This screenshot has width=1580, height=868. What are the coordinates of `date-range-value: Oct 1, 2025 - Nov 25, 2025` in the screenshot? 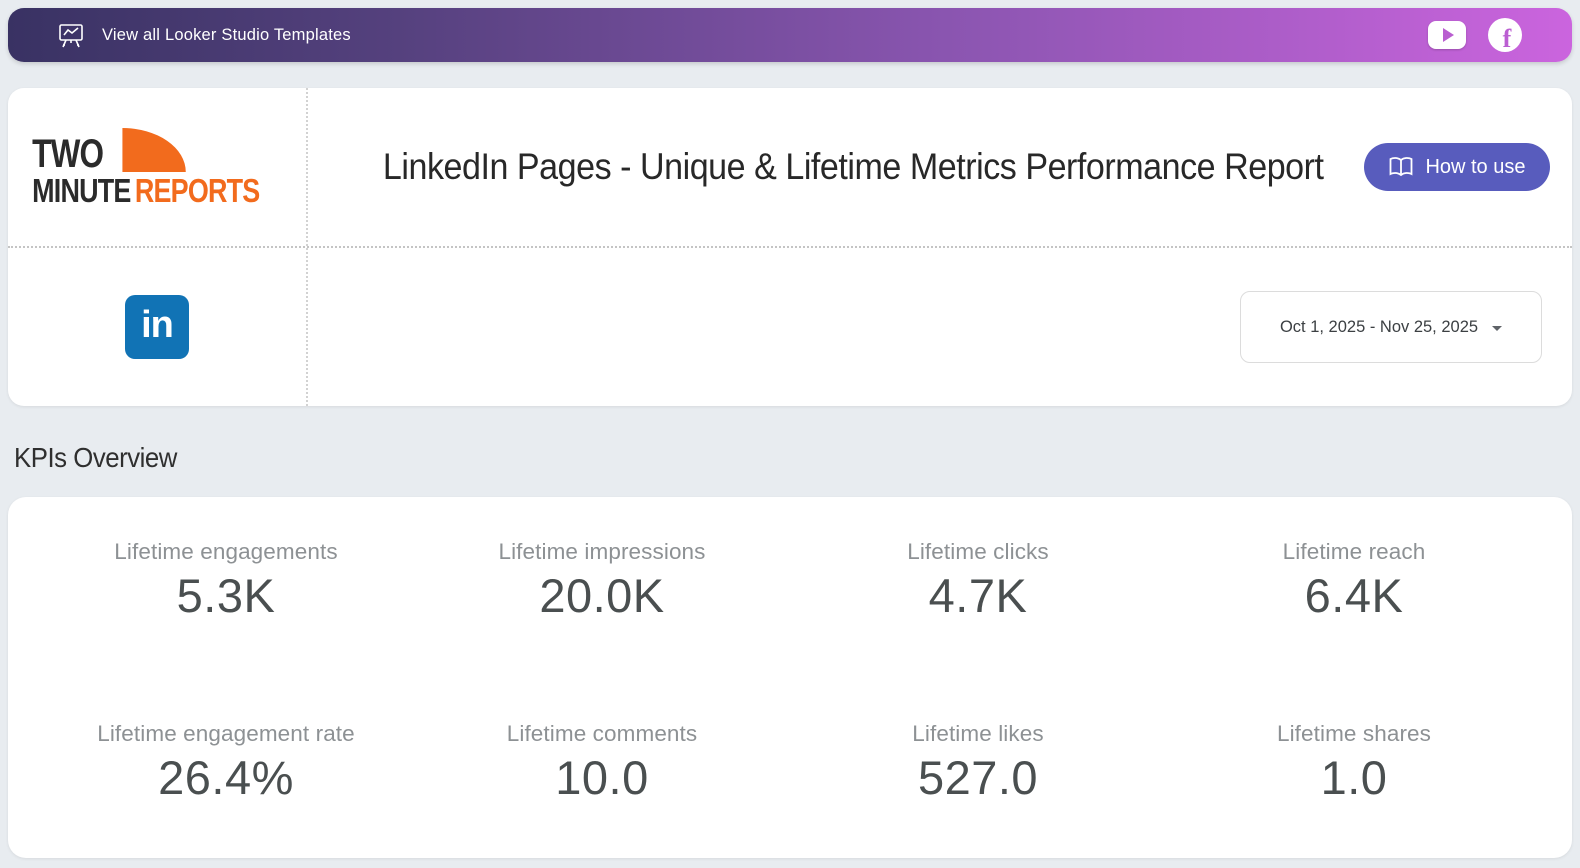 It's located at (1379, 326).